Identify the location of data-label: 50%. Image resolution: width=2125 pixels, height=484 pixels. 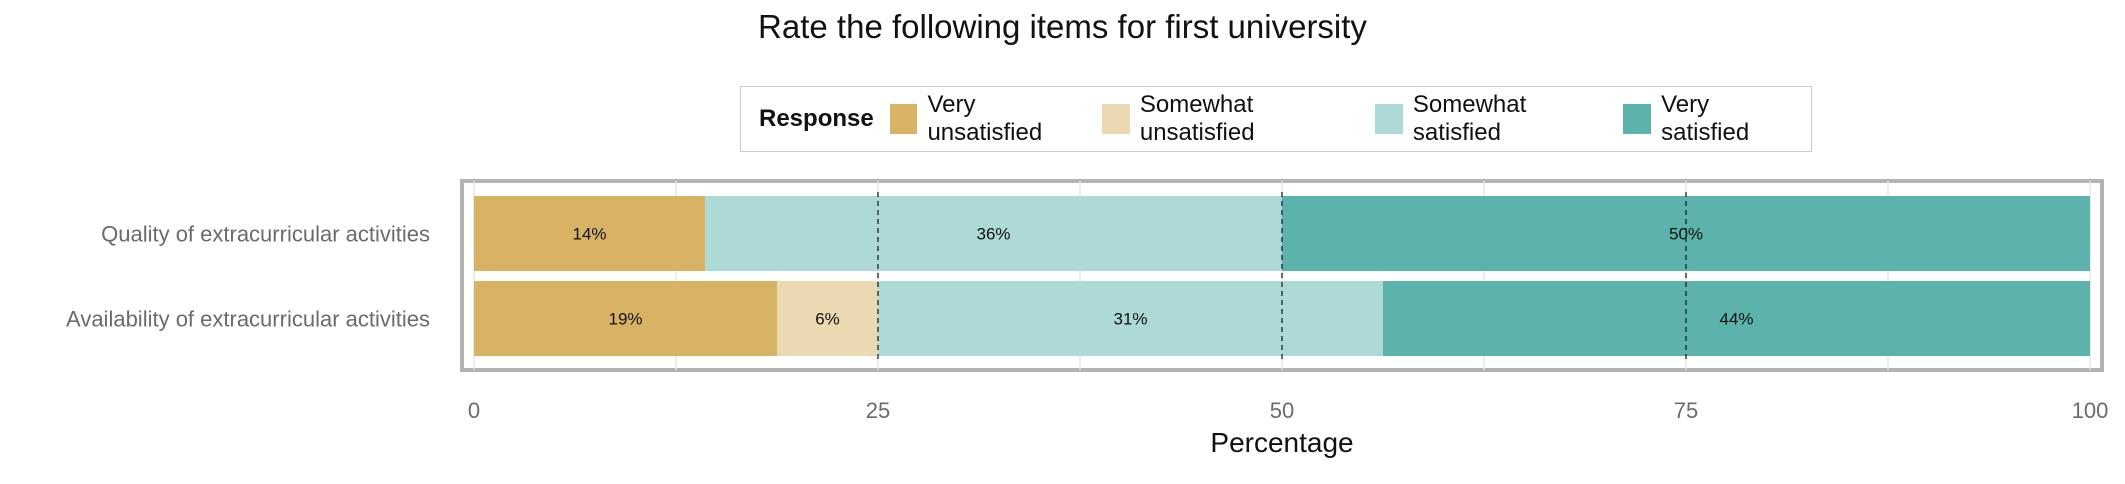
(1686, 234).